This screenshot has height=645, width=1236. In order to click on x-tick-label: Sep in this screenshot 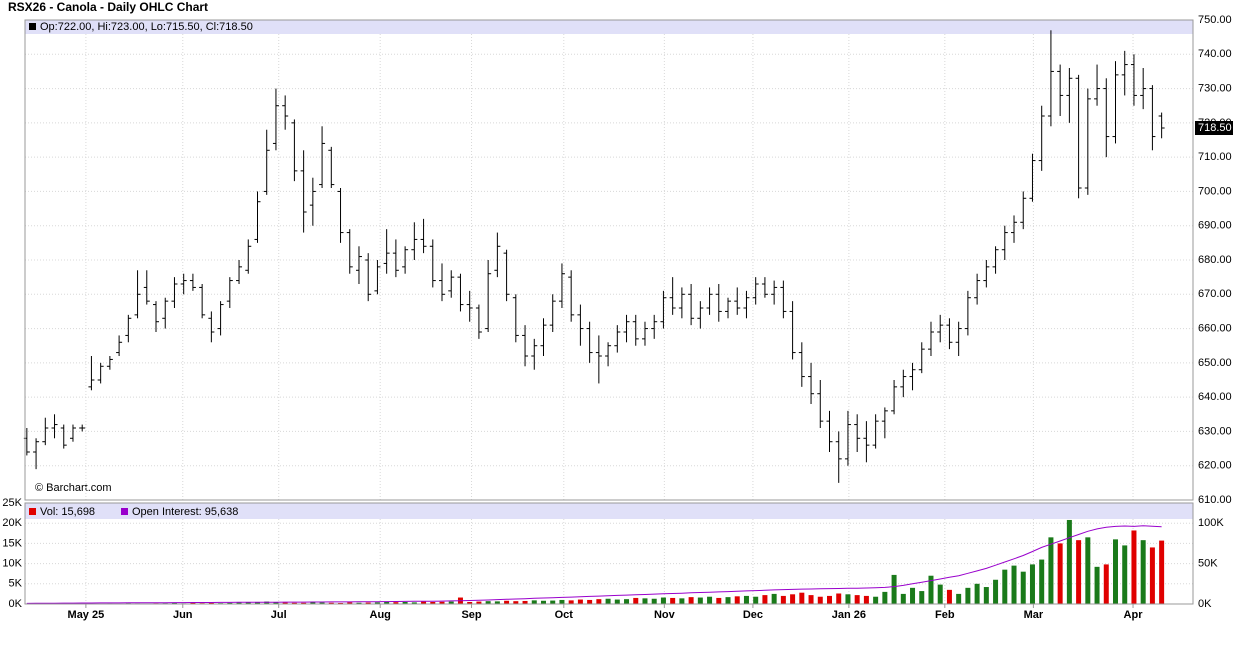, I will do `click(471, 615)`.